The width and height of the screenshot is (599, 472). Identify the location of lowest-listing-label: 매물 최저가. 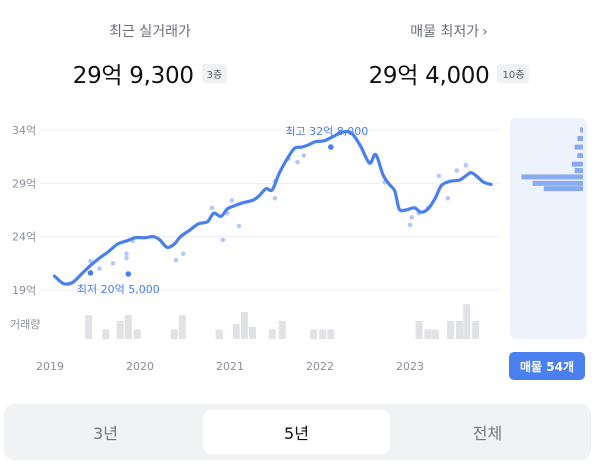
(445, 32).